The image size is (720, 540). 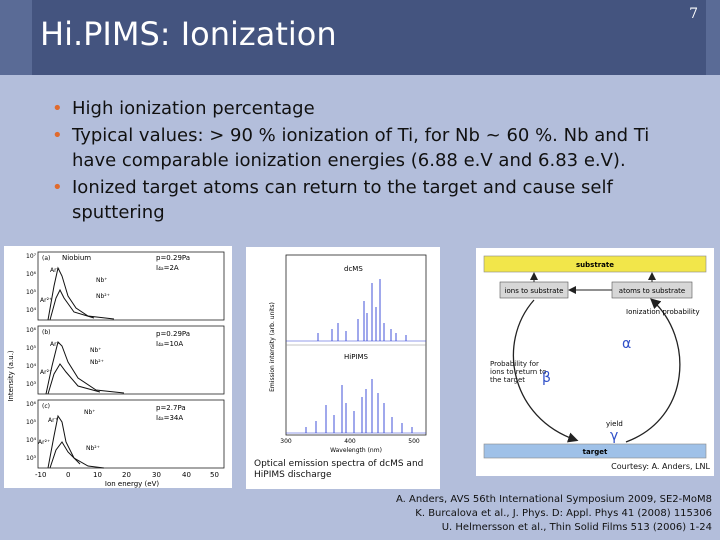 What do you see at coordinates (660, 466) in the screenshot?
I see `courtesy-caption: Courtesy: A. Anders, LNL` at bounding box center [660, 466].